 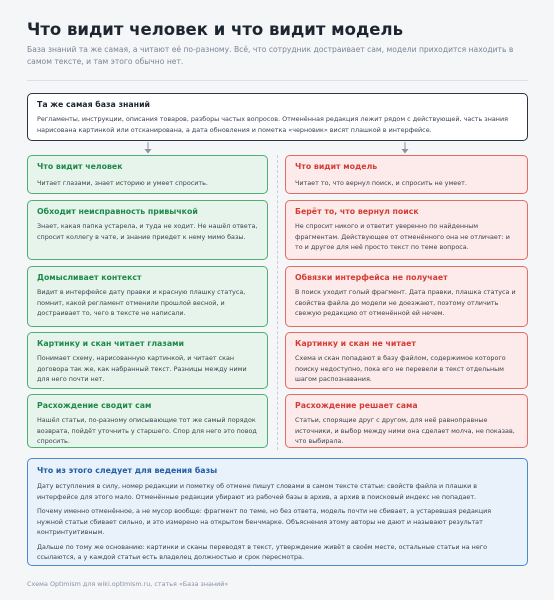 I want to click on separator, so click(x=277, y=80).